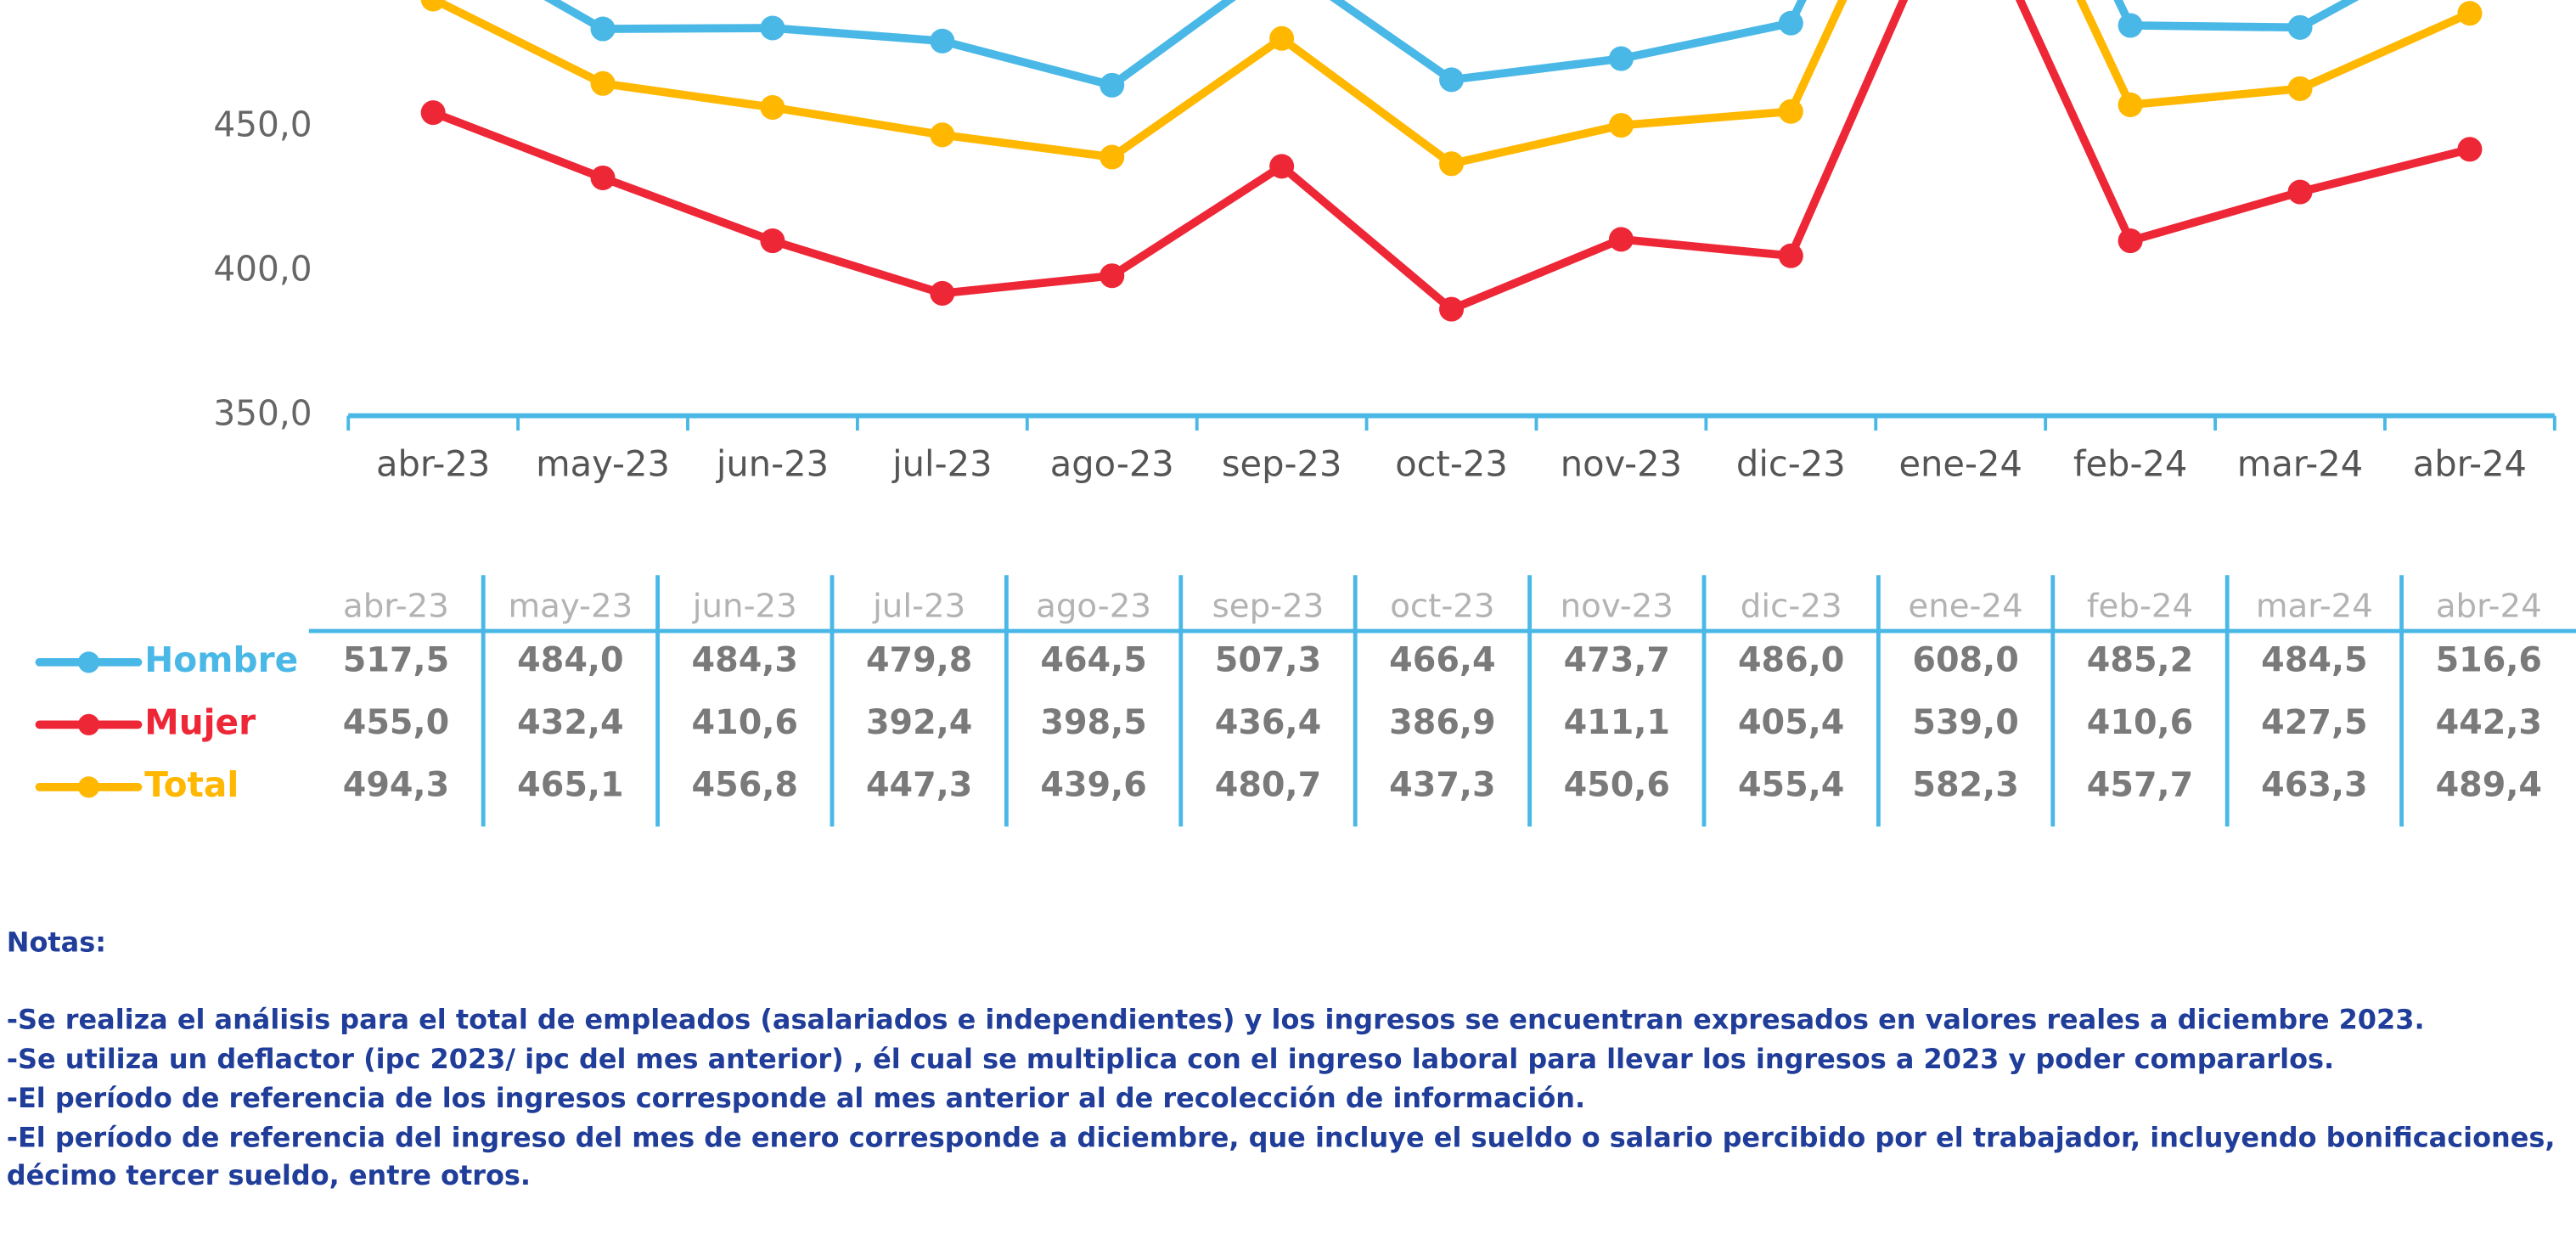  What do you see at coordinates (2140, 606) in the screenshot?
I see `table-header: feb-24` at bounding box center [2140, 606].